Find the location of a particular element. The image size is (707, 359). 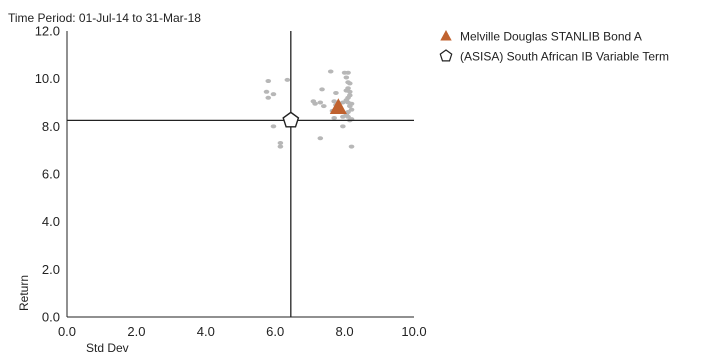

y-tick-label: 2.0 is located at coordinates (51, 269).